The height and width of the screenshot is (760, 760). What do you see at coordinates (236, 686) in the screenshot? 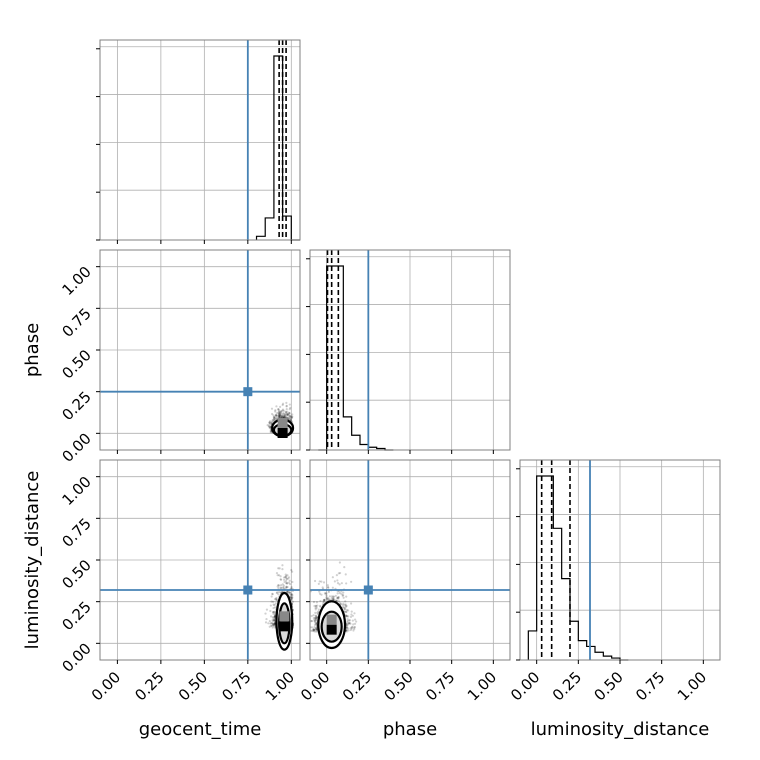
I see `x-tick-label: 0.75` at bounding box center [236, 686].